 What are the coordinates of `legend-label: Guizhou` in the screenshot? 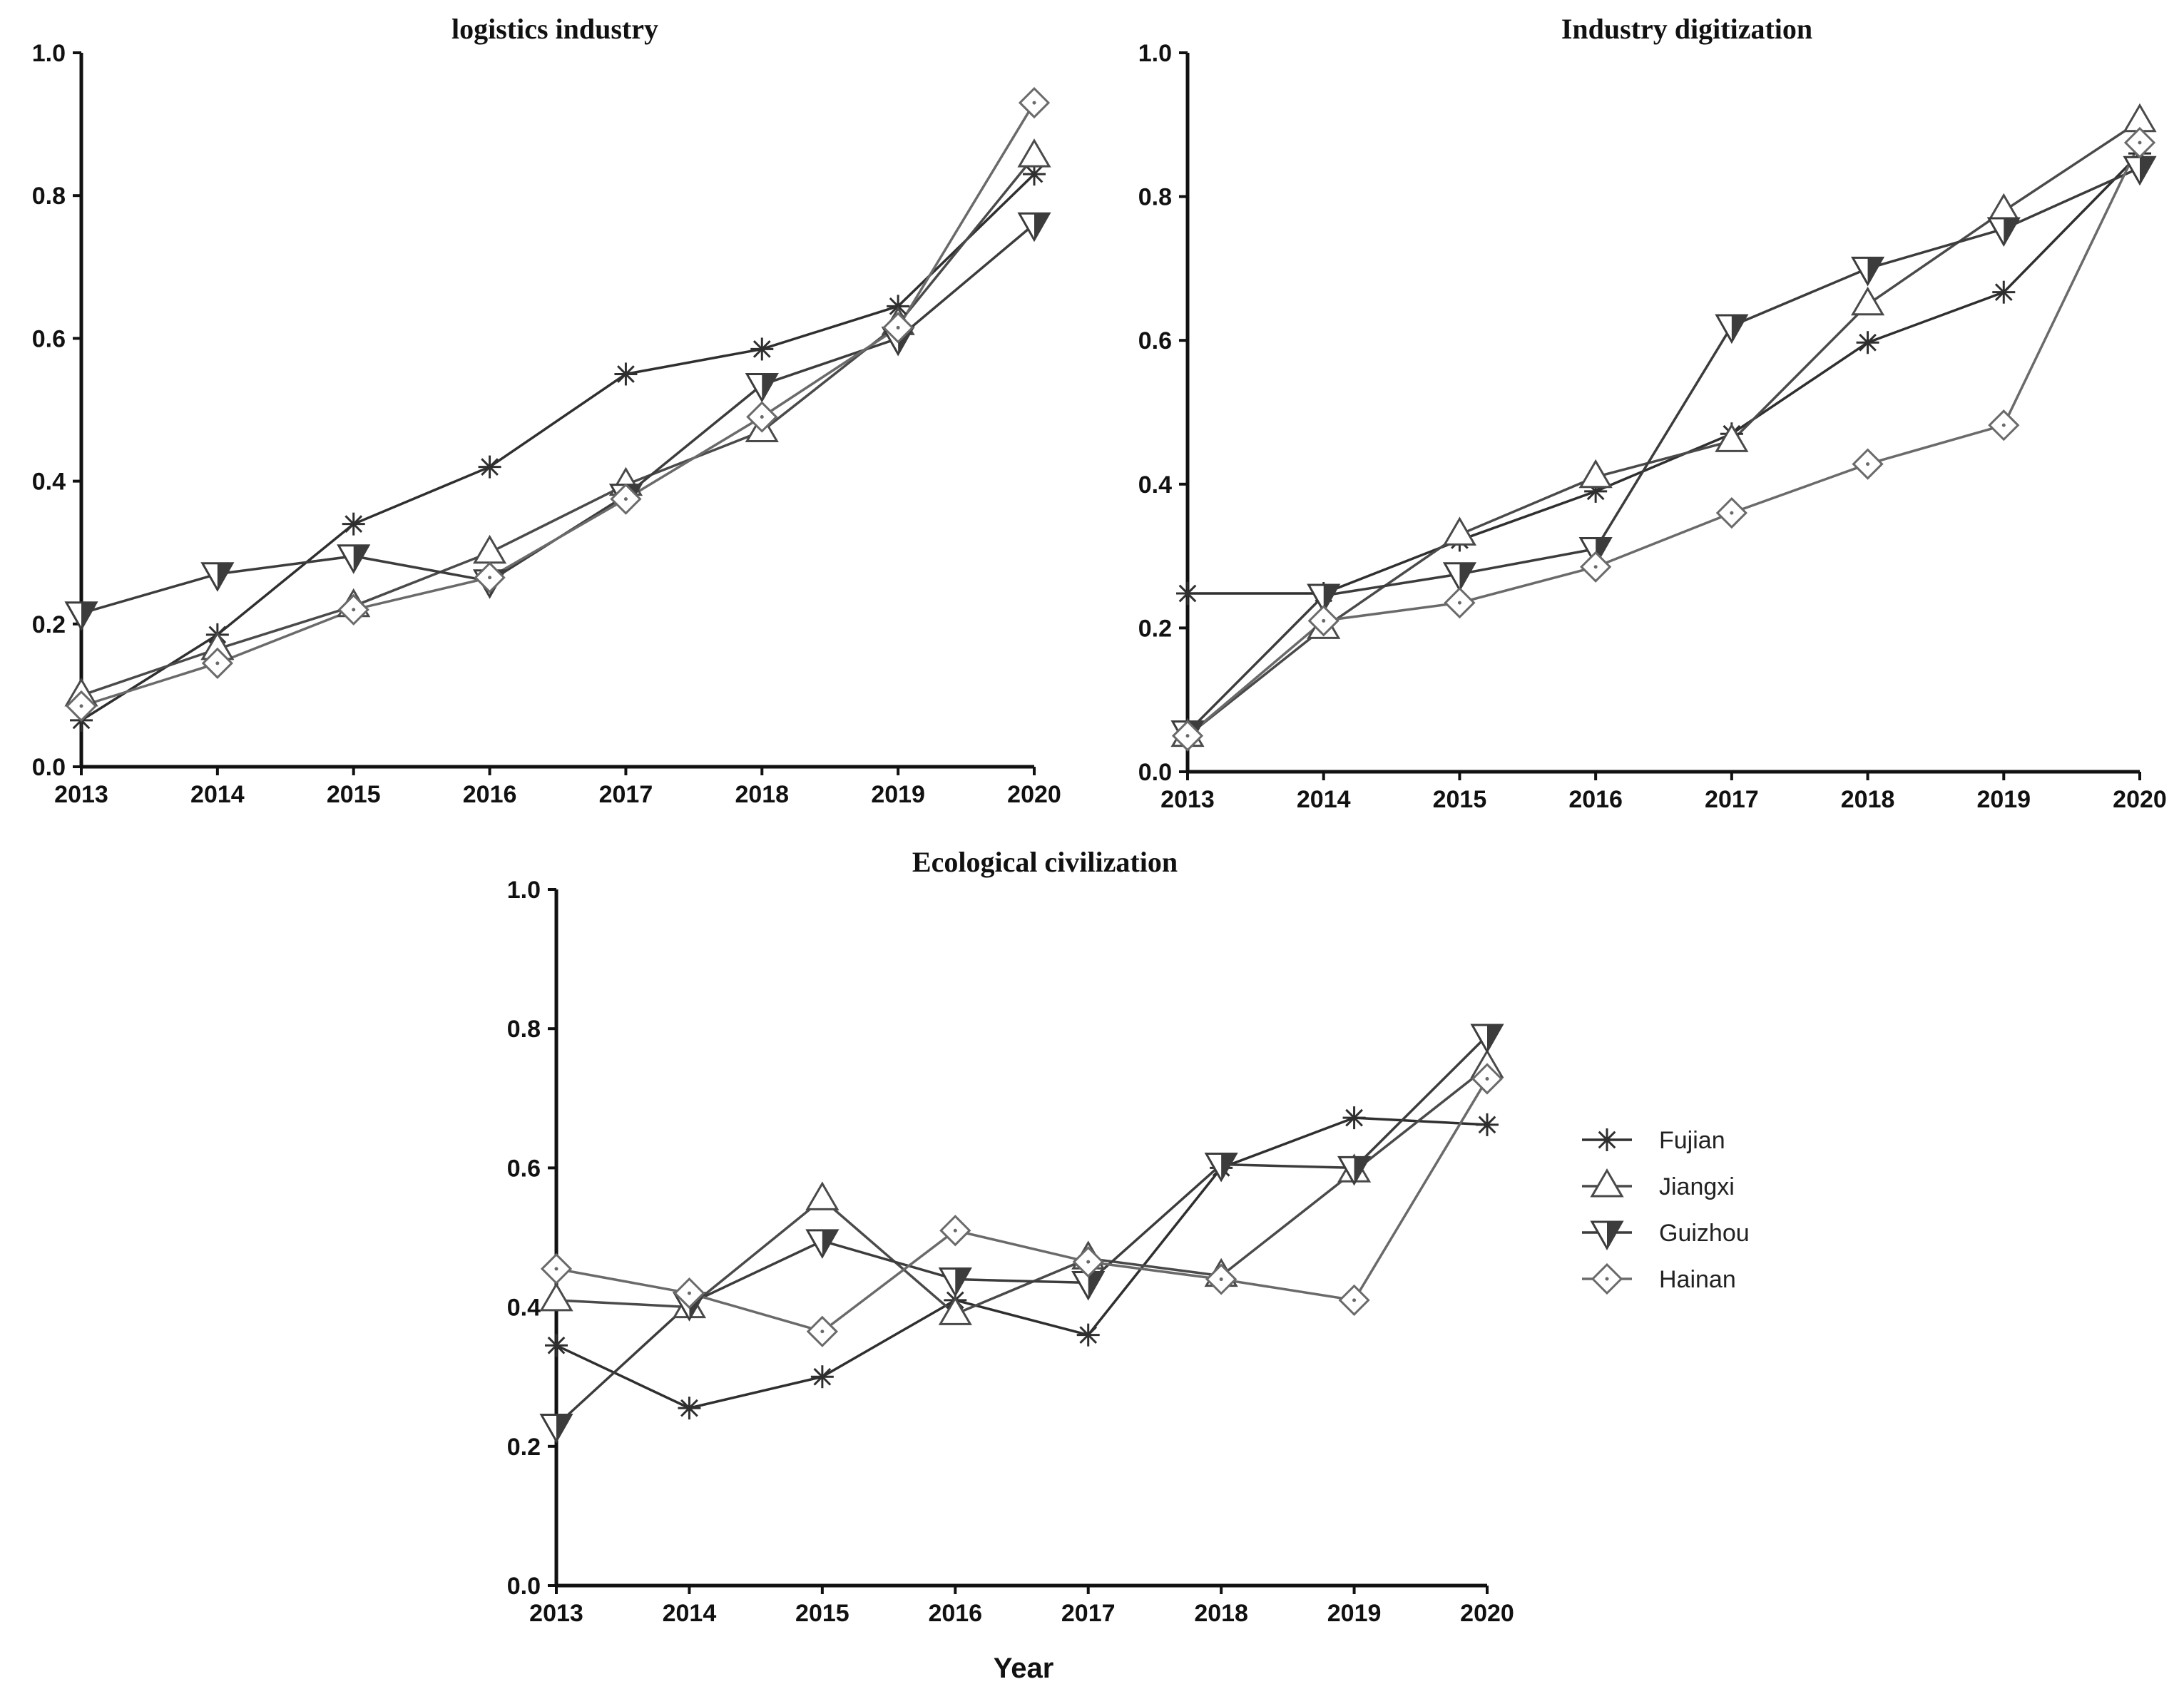 It's located at (1704, 1233).